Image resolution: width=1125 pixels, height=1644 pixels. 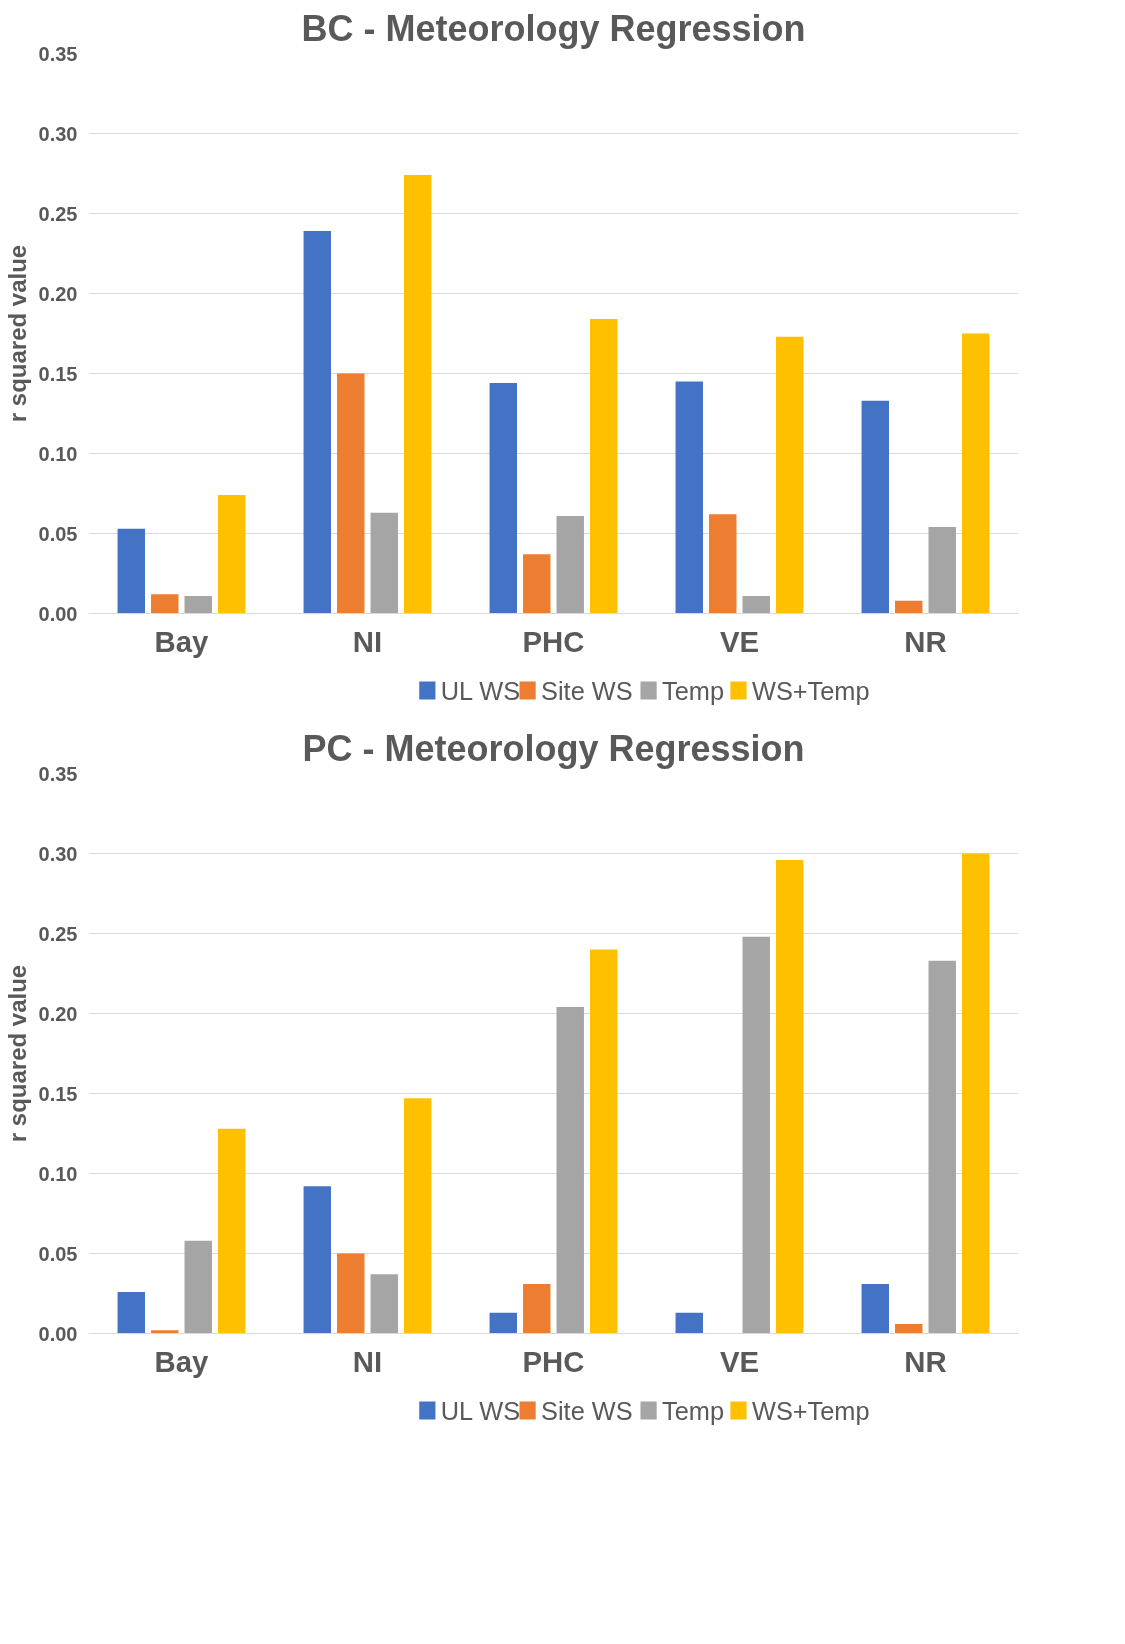 I want to click on chart-title: PC - Meteorology Regression, so click(x=553, y=748).